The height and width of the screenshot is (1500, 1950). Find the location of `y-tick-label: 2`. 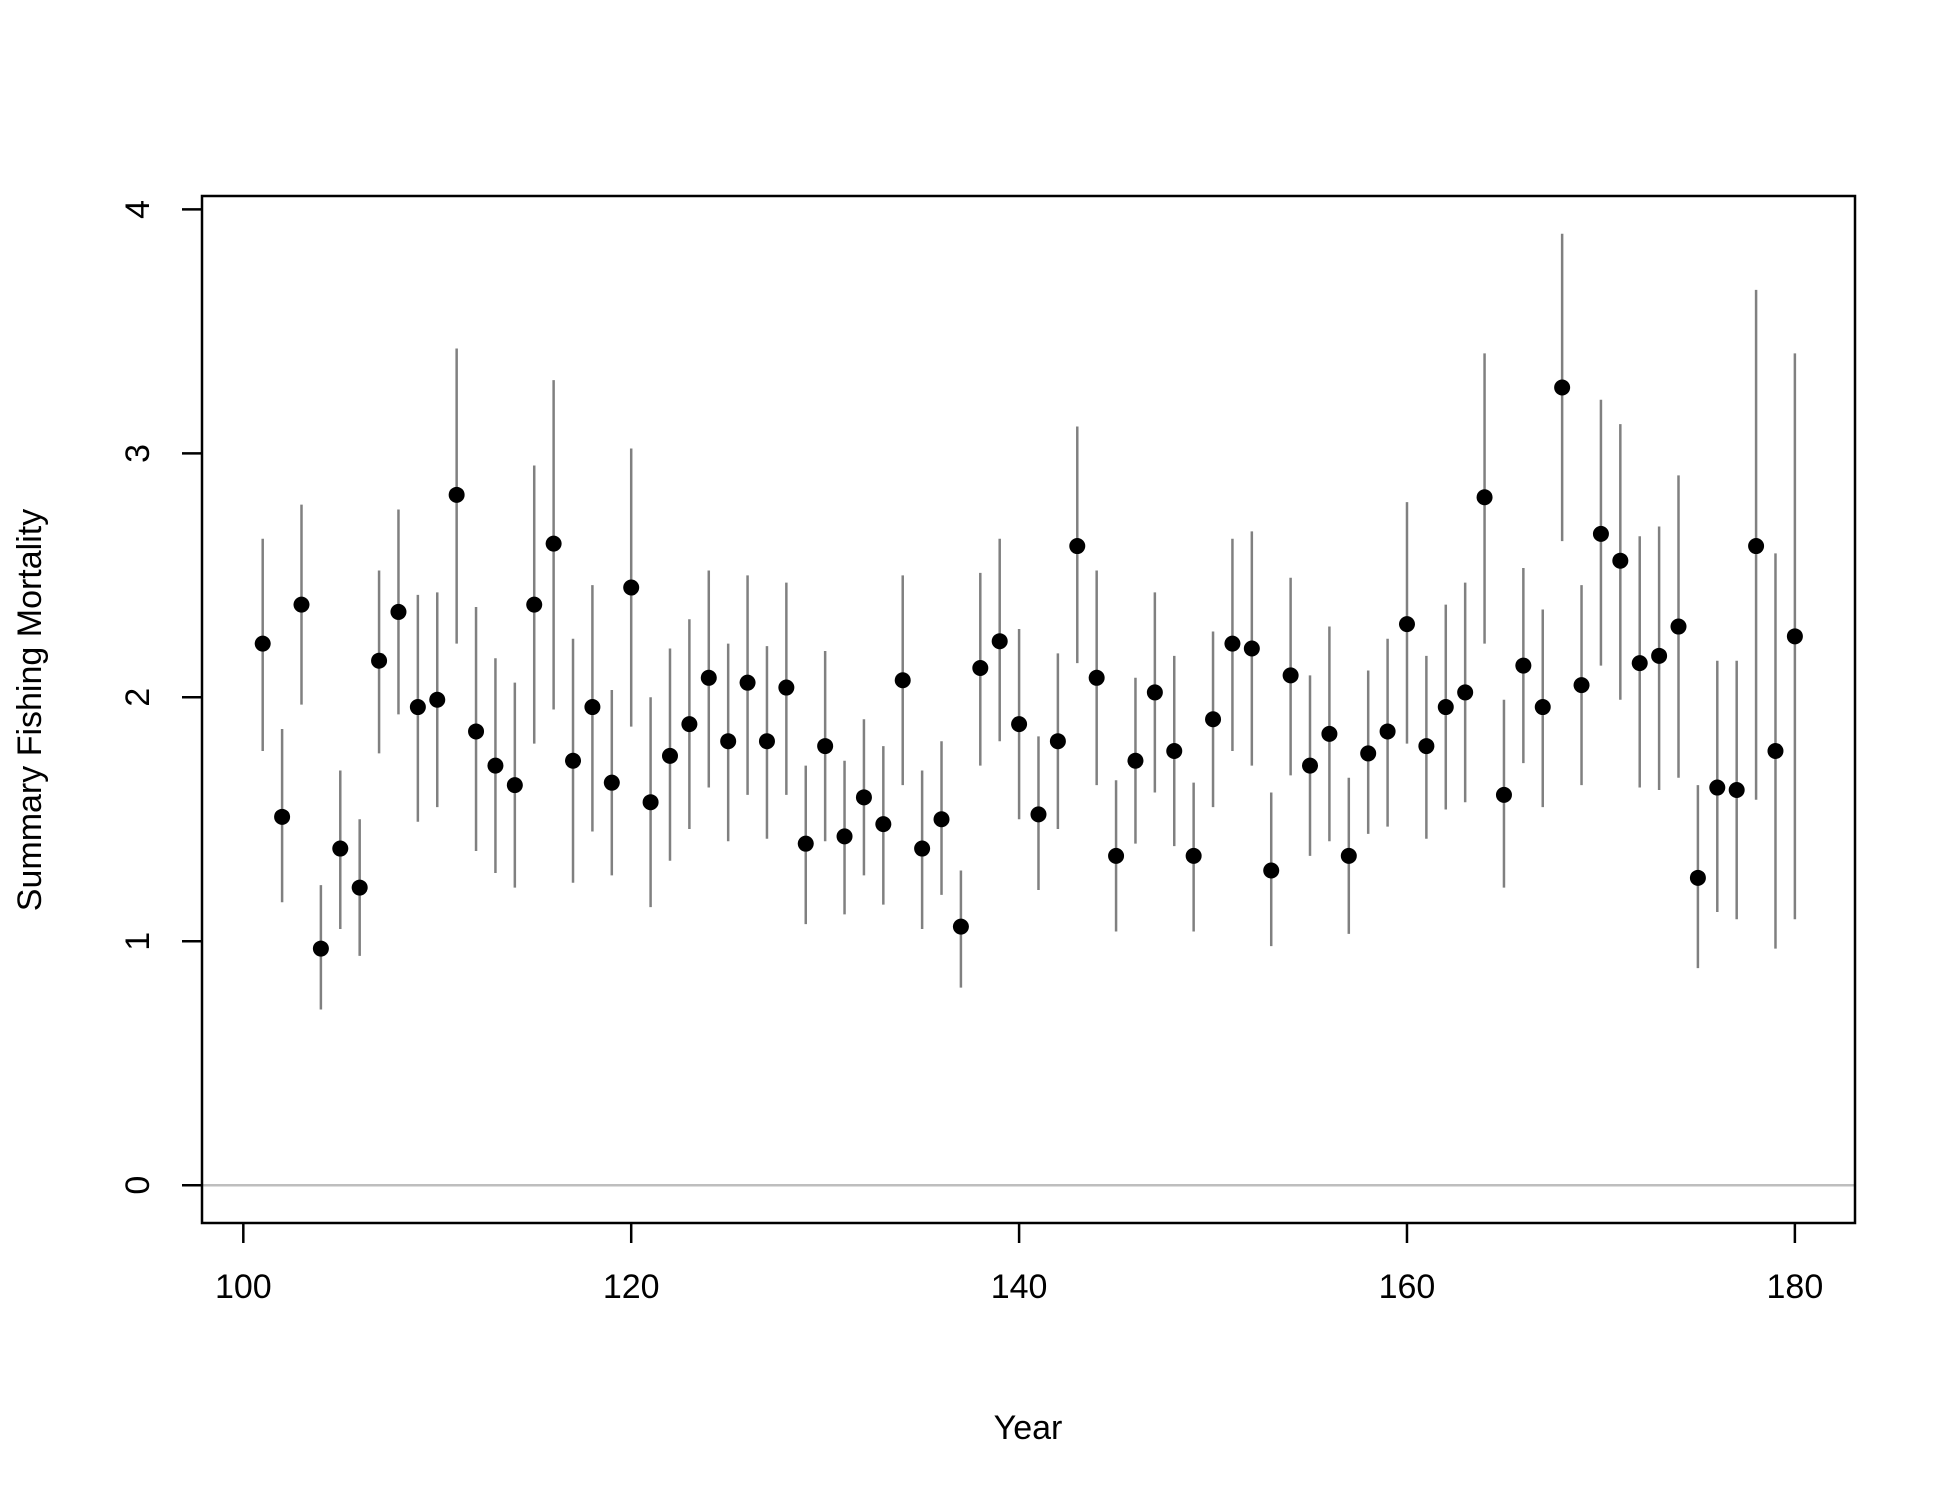

y-tick-label: 2 is located at coordinates (138, 697).